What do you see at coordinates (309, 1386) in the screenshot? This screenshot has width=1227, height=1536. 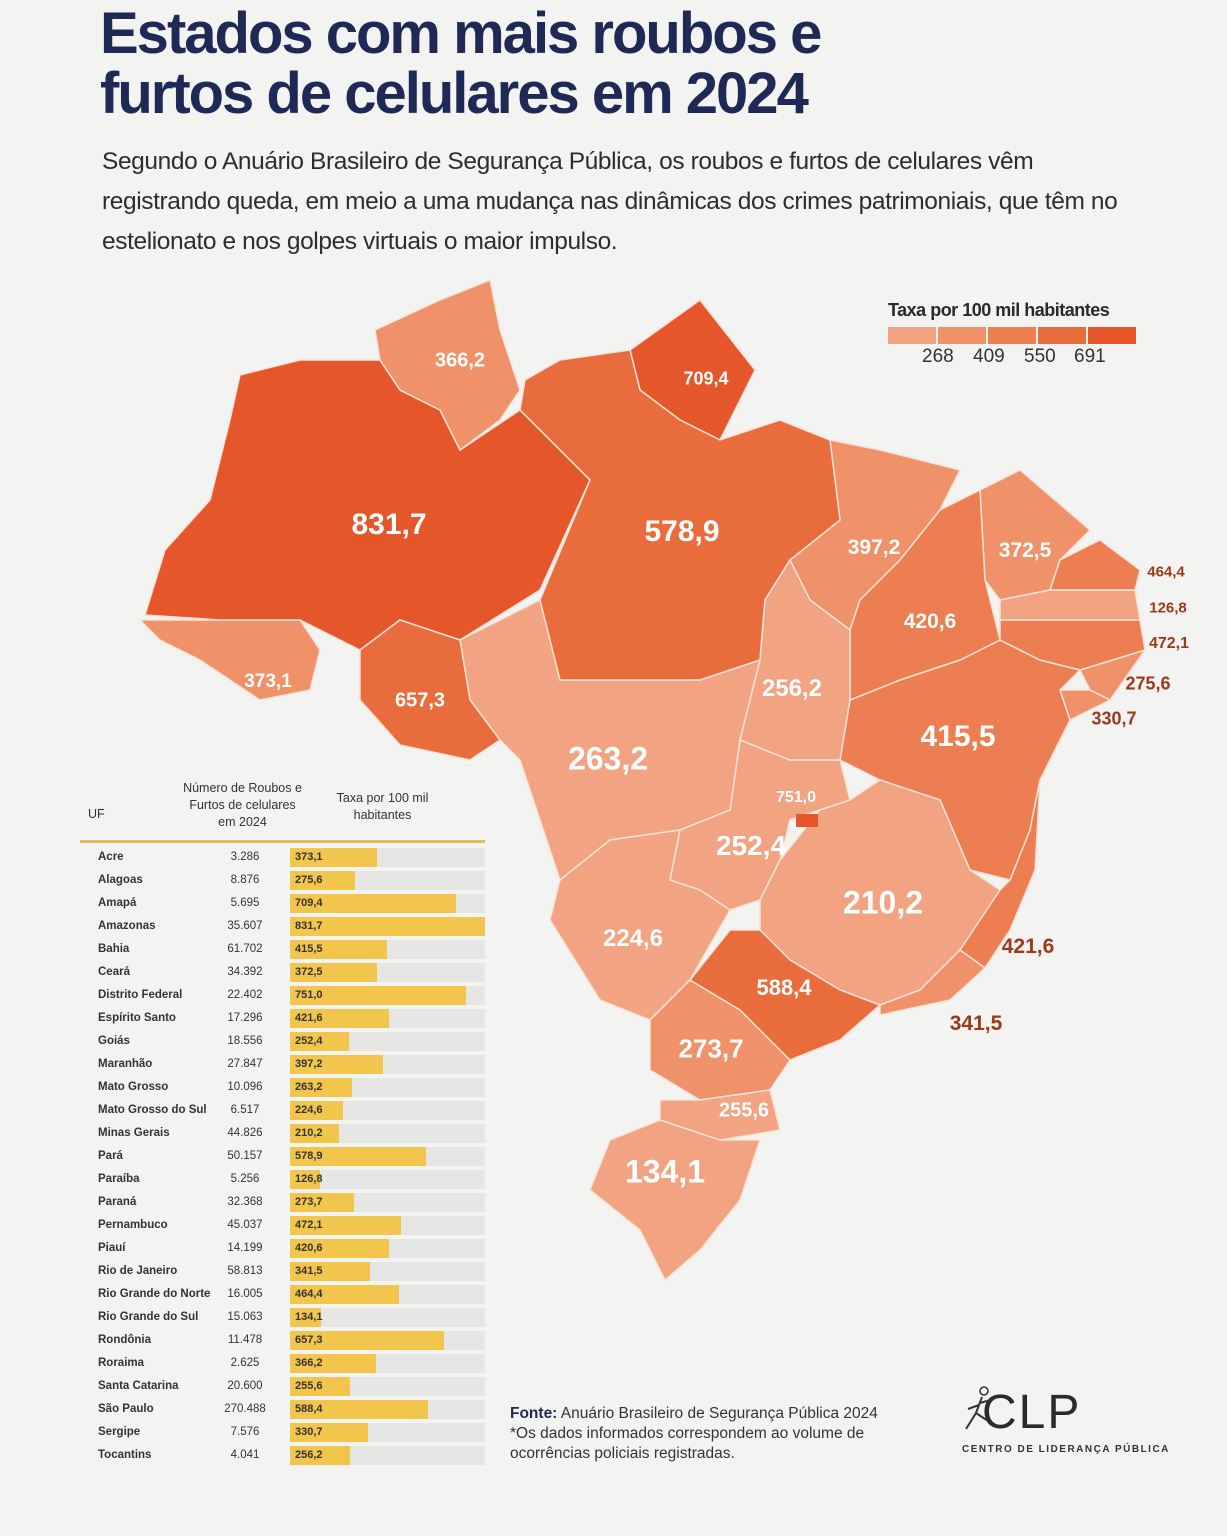 I see `rate-value: 255,6` at bounding box center [309, 1386].